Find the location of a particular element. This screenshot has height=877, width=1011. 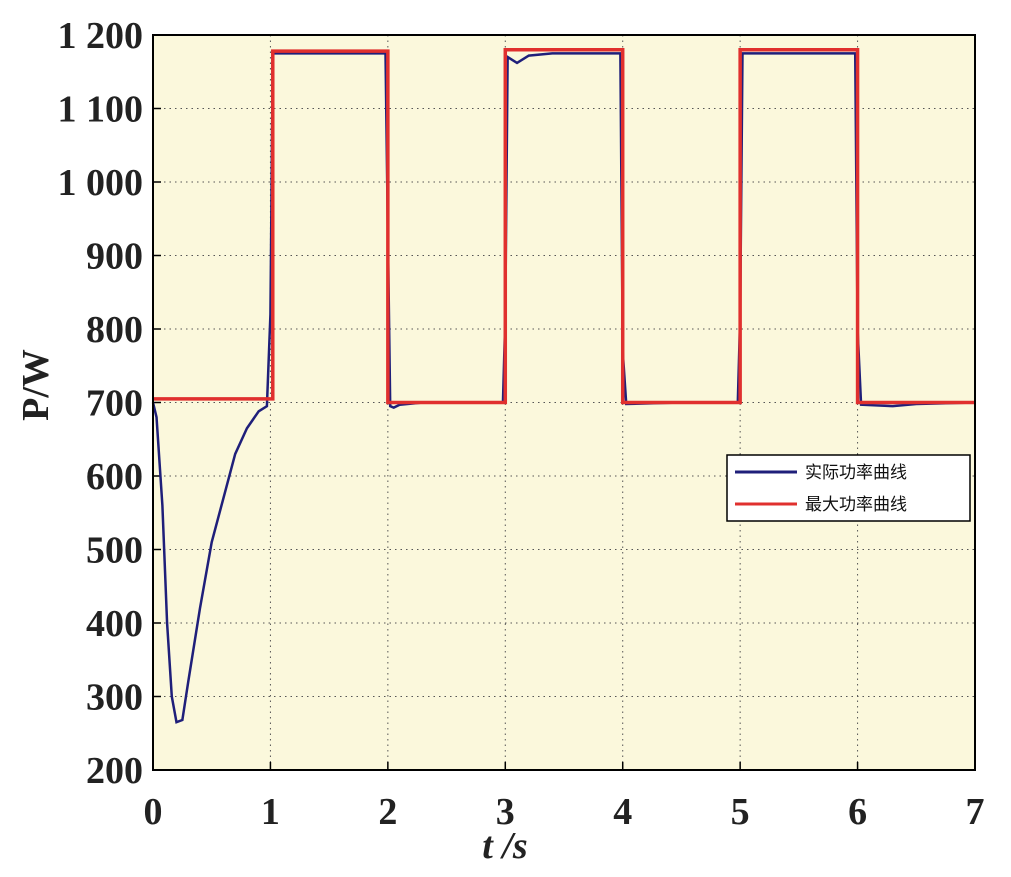

legend-label: 实际功率曲线 is located at coordinates (856, 473).